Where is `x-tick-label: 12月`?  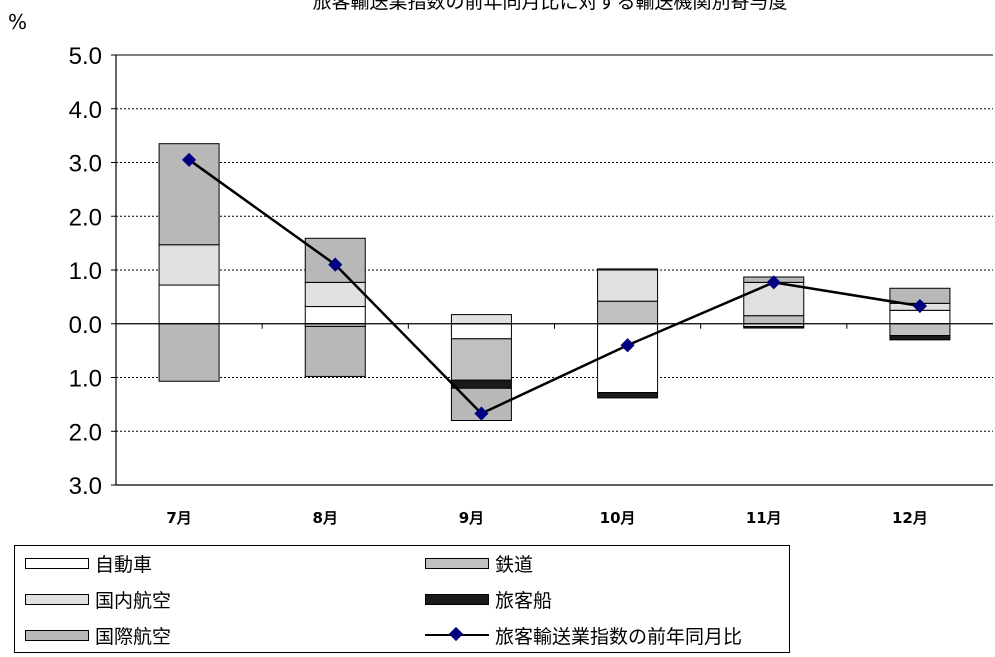
x-tick-label: 12月 is located at coordinates (910, 518).